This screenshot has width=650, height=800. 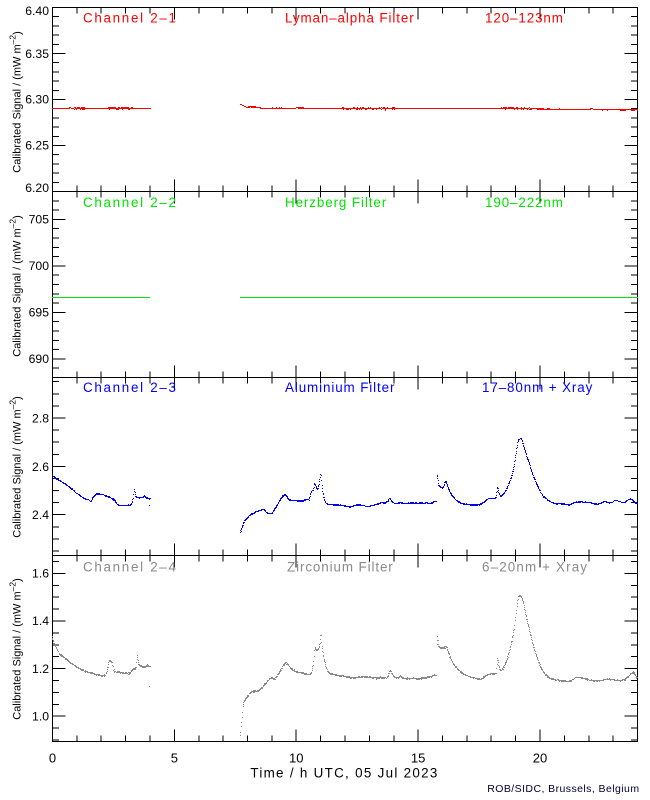 What do you see at coordinates (37, 188) in the screenshot?
I see `svg-text: 6.20` at bounding box center [37, 188].